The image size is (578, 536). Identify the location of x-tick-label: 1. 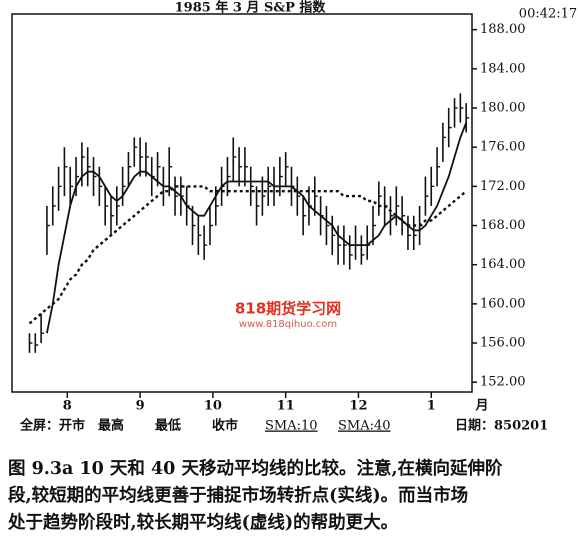
(431, 406).